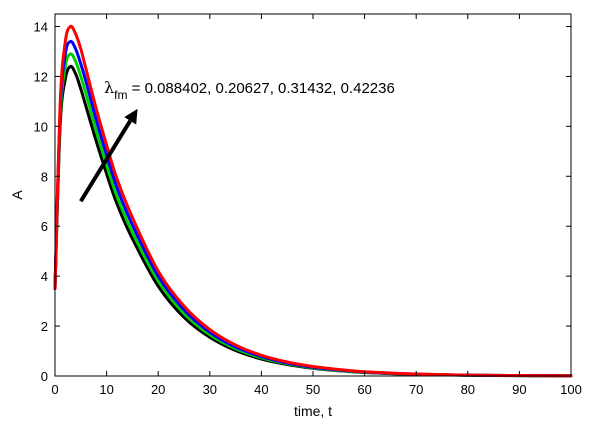 This screenshot has width=593, height=427. I want to click on x-tick-label: 20, so click(158, 389).